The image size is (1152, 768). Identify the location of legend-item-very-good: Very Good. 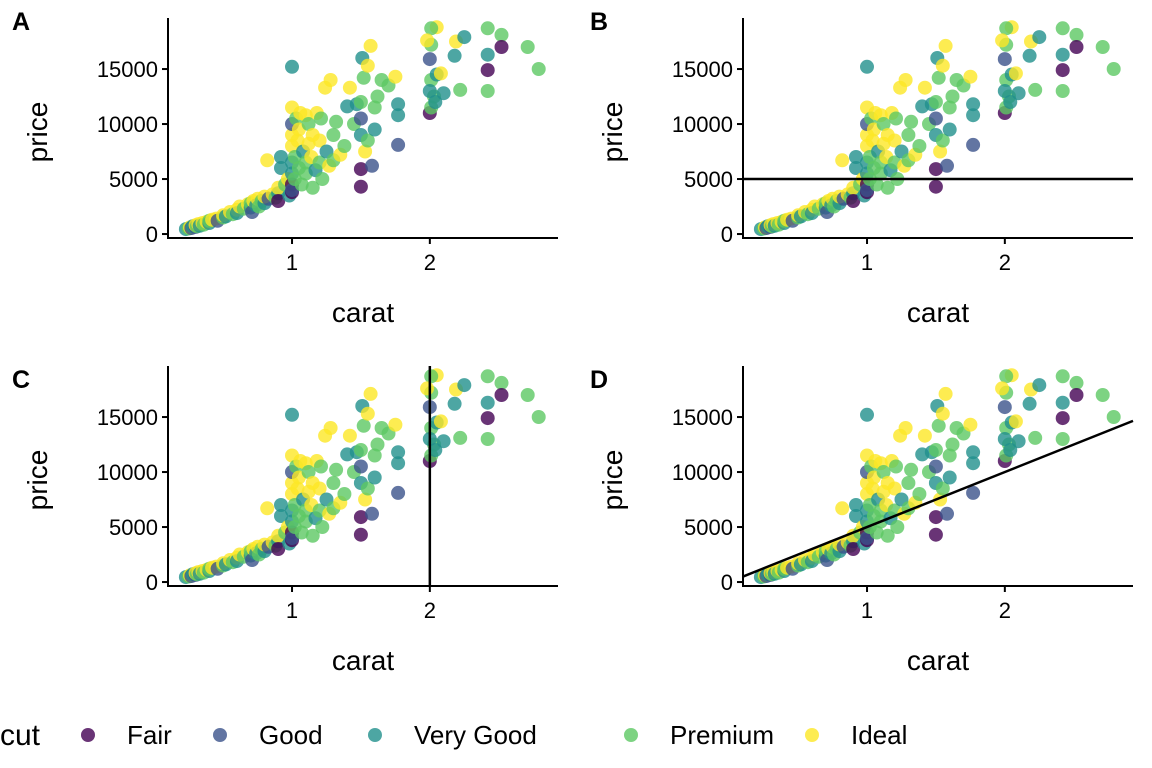
(452, 735).